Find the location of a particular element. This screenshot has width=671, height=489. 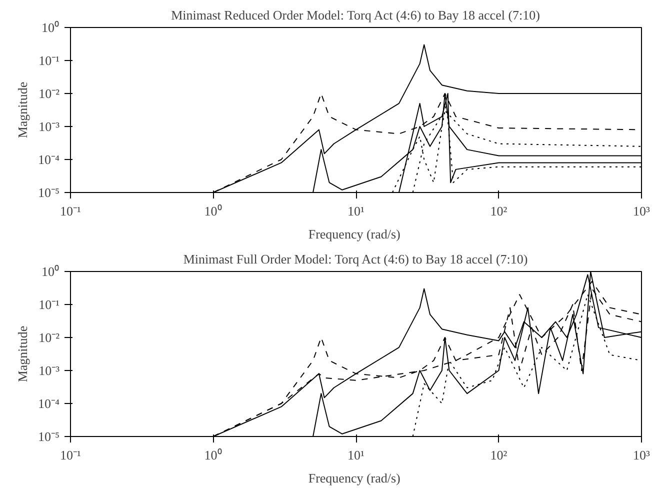

chart-title: Minimast Full Order Model: Torq Act (4:6) to Bay 18 accel (7:10) is located at coordinates (355, 259).